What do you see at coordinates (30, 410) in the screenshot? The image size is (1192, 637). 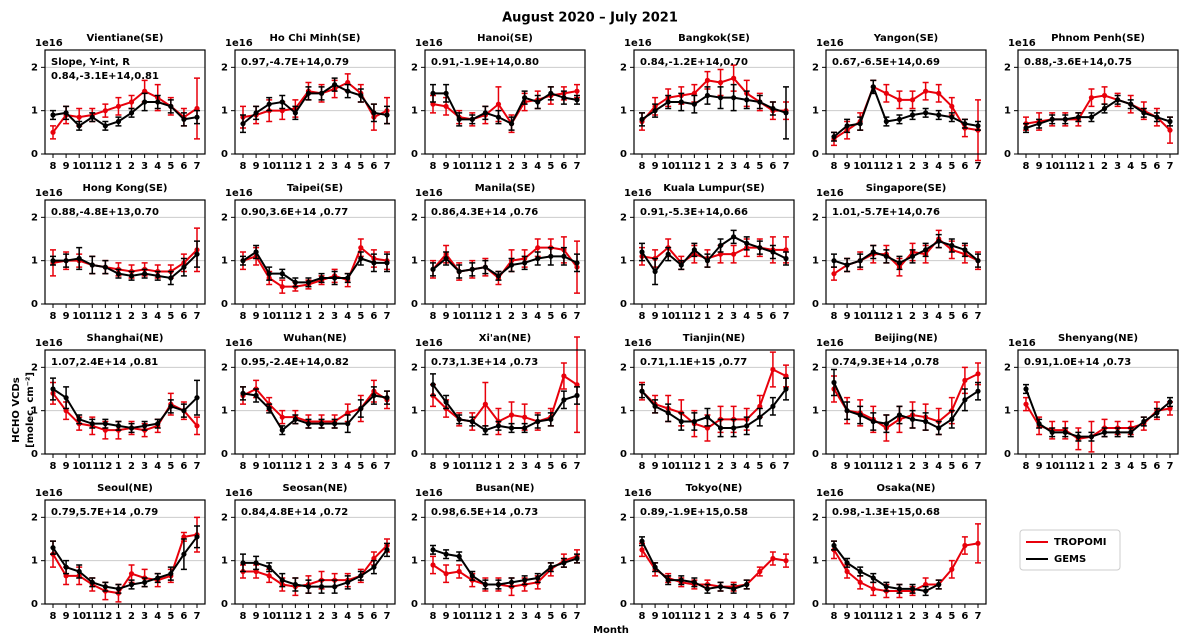 I see `y-axis-label: [molec. cm⁻²]` at bounding box center [30, 410].